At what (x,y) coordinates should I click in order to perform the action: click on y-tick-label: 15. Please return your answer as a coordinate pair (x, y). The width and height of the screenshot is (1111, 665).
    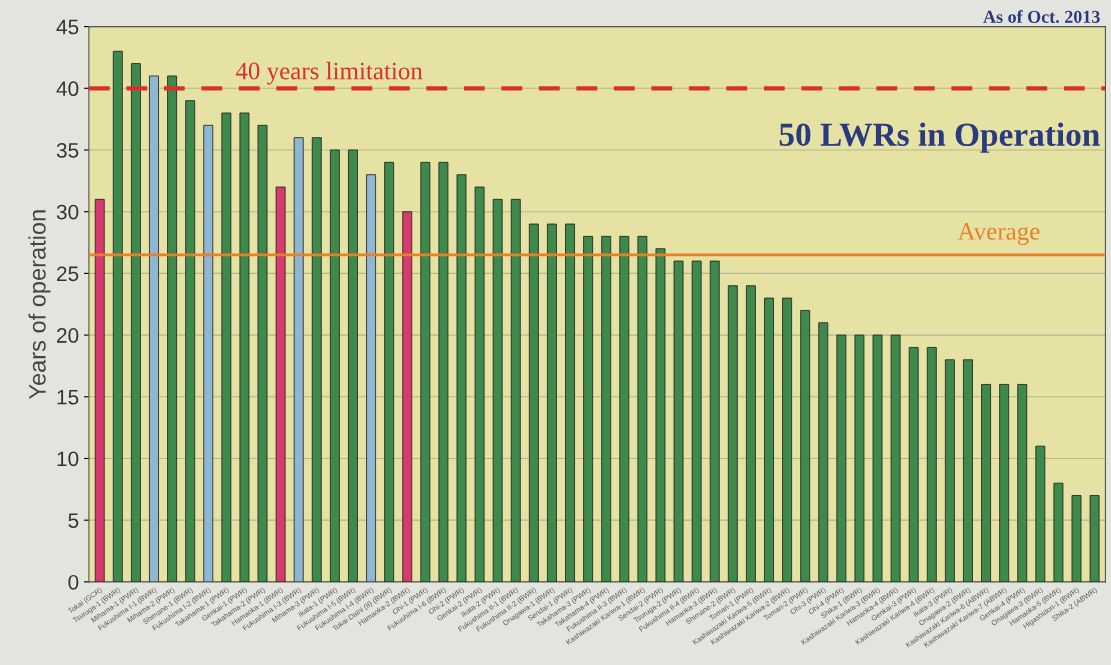
    Looking at the image, I should click on (68, 397).